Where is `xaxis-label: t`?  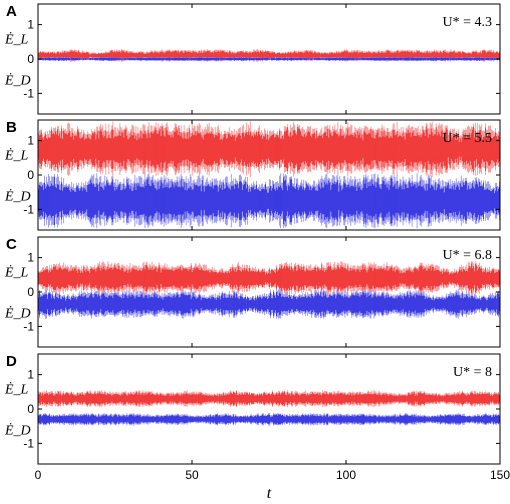 xaxis-label: t is located at coordinates (269, 493).